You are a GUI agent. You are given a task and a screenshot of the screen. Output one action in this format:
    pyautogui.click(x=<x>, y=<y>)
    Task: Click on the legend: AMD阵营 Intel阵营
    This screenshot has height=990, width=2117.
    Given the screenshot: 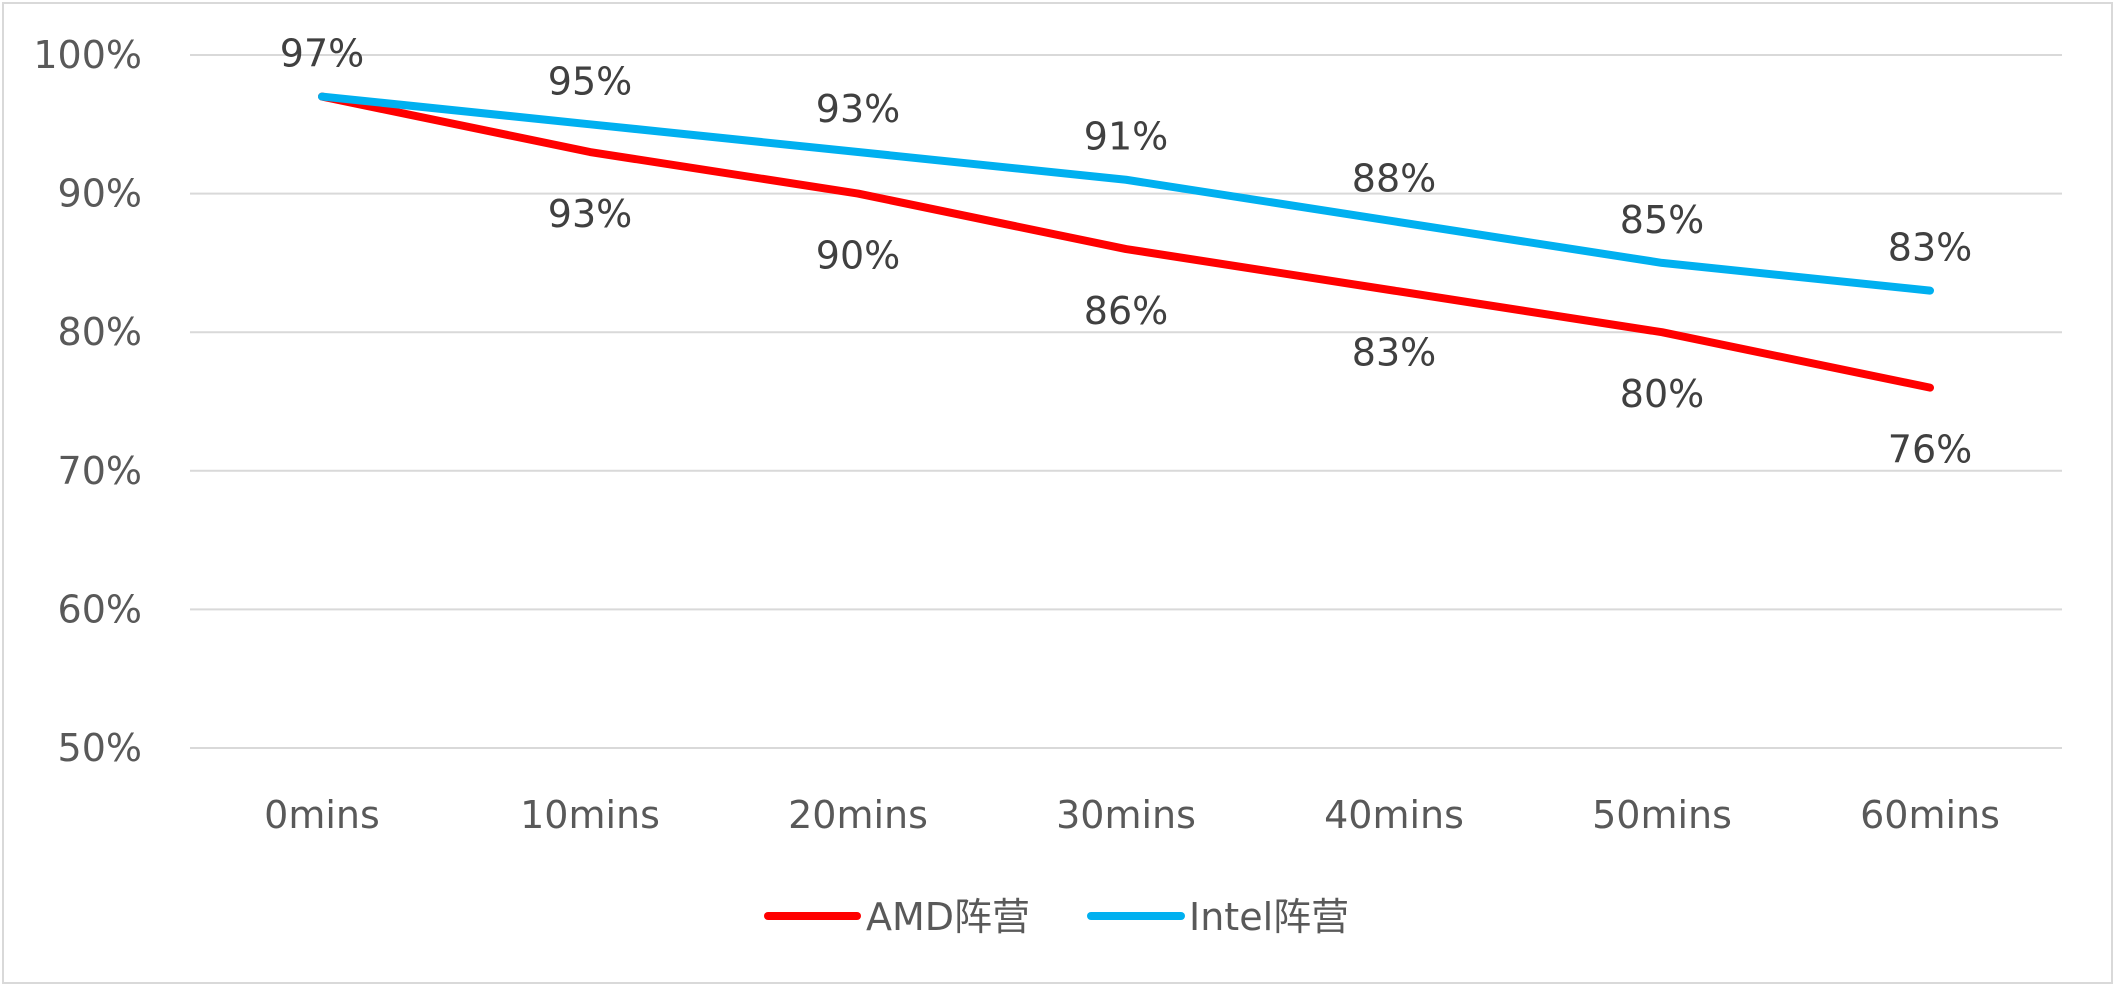 What is the action you would take?
    pyautogui.click(x=1056, y=917)
    